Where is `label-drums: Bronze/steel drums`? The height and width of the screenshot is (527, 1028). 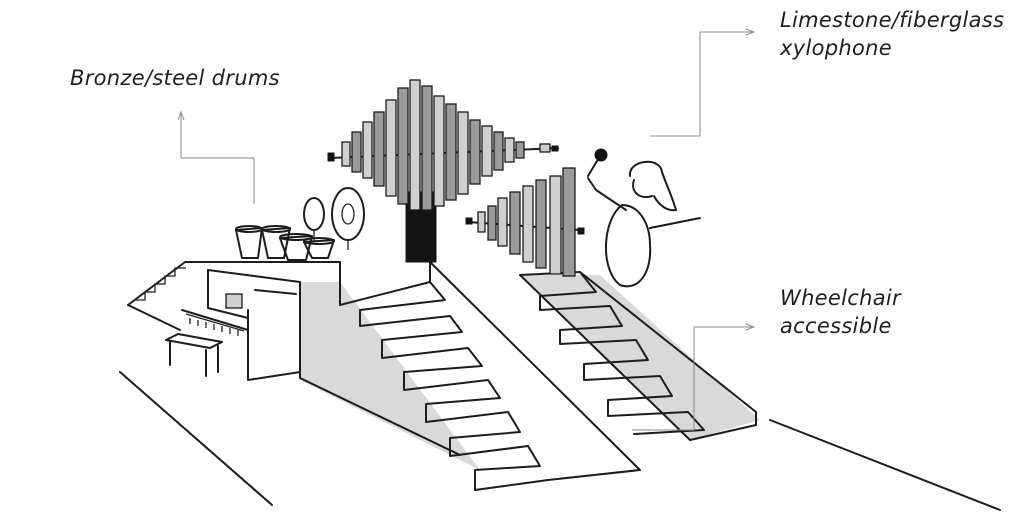
label-drums: Bronze/steel drums is located at coordinates (175, 78).